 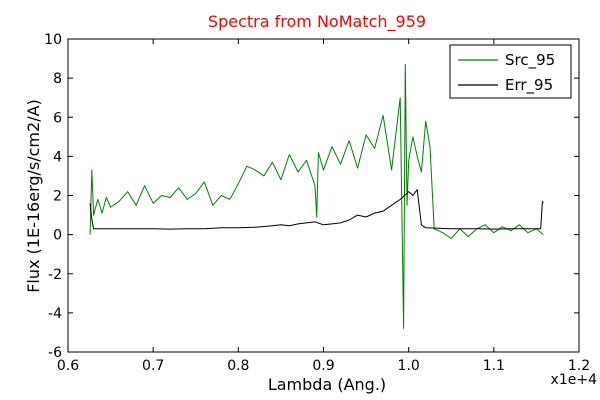 What do you see at coordinates (57, 118) in the screenshot?
I see `y-tick-label-6: 6` at bounding box center [57, 118].